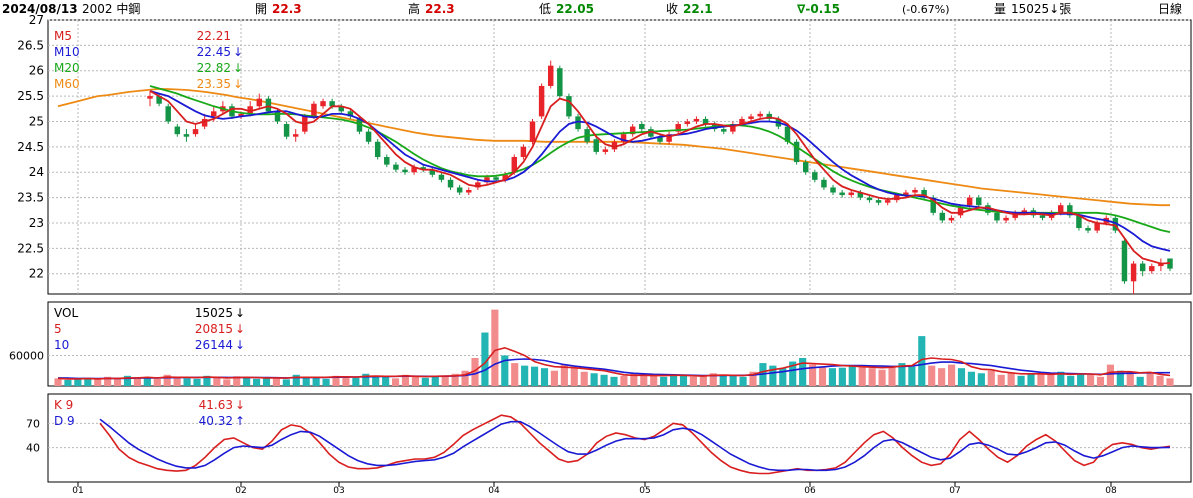 The height and width of the screenshot is (498, 1193). I want to click on header-high-label: 高, so click(414, 8).